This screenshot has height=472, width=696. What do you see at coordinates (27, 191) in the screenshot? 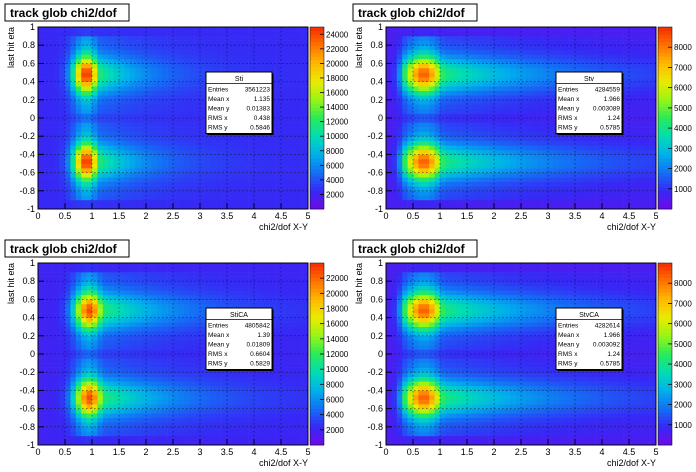
I see `y-tick-label: -0.8` at bounding box center [27, 191].